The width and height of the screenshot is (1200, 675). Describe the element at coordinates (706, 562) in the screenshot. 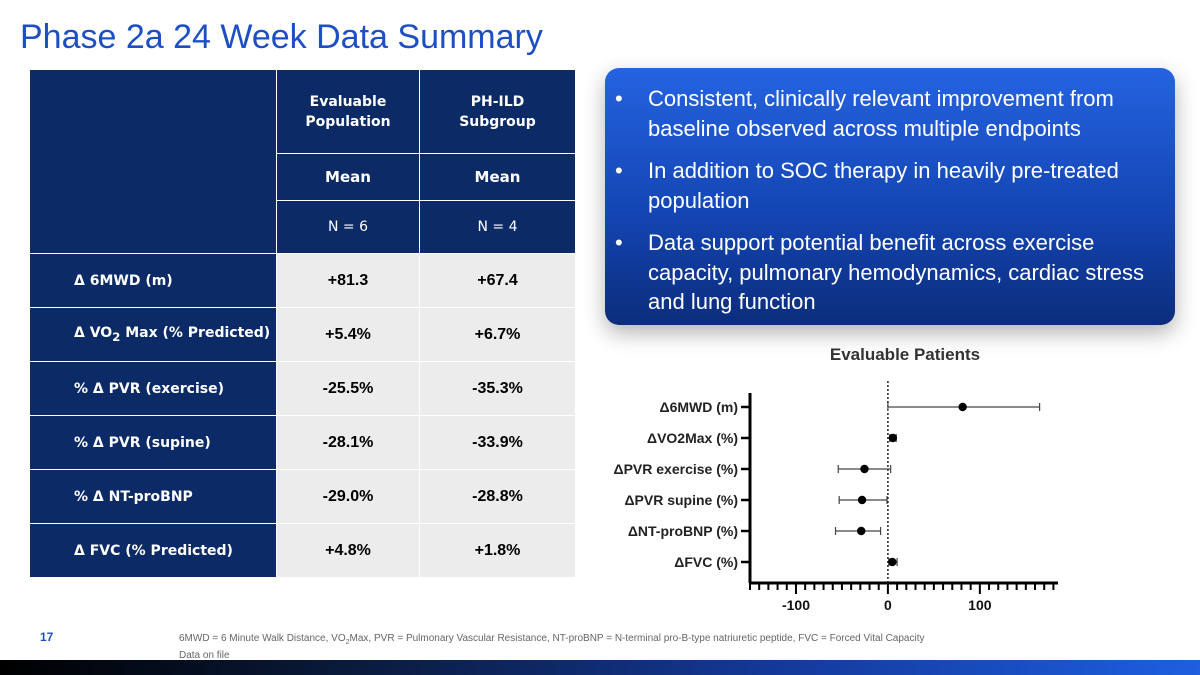

I see `y-tick-label: ΔFVC (%)` at that location.